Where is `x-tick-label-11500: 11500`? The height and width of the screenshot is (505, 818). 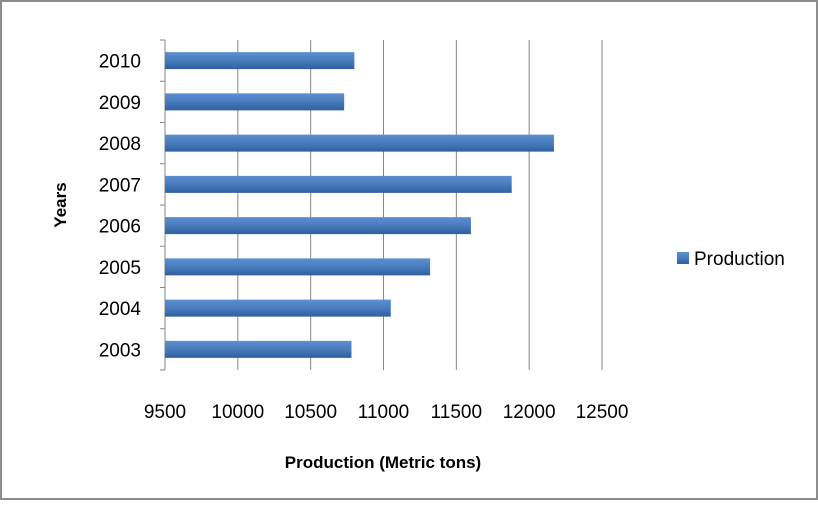 x-tick-label-11500: 11500 is located at coordinates (456, 412).